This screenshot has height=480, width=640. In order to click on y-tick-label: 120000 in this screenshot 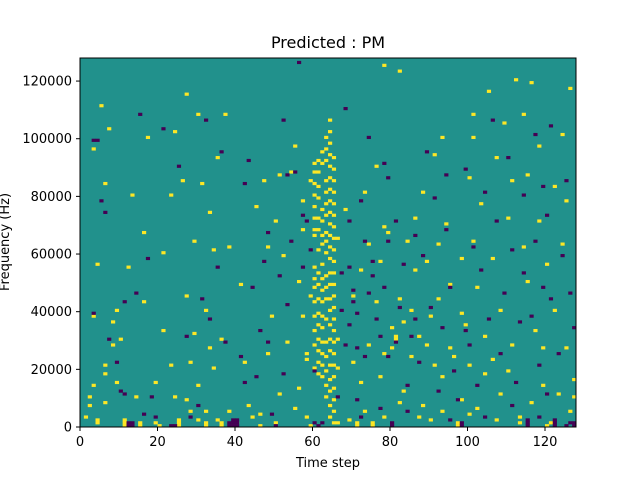, I will do `click(47, 82)`.